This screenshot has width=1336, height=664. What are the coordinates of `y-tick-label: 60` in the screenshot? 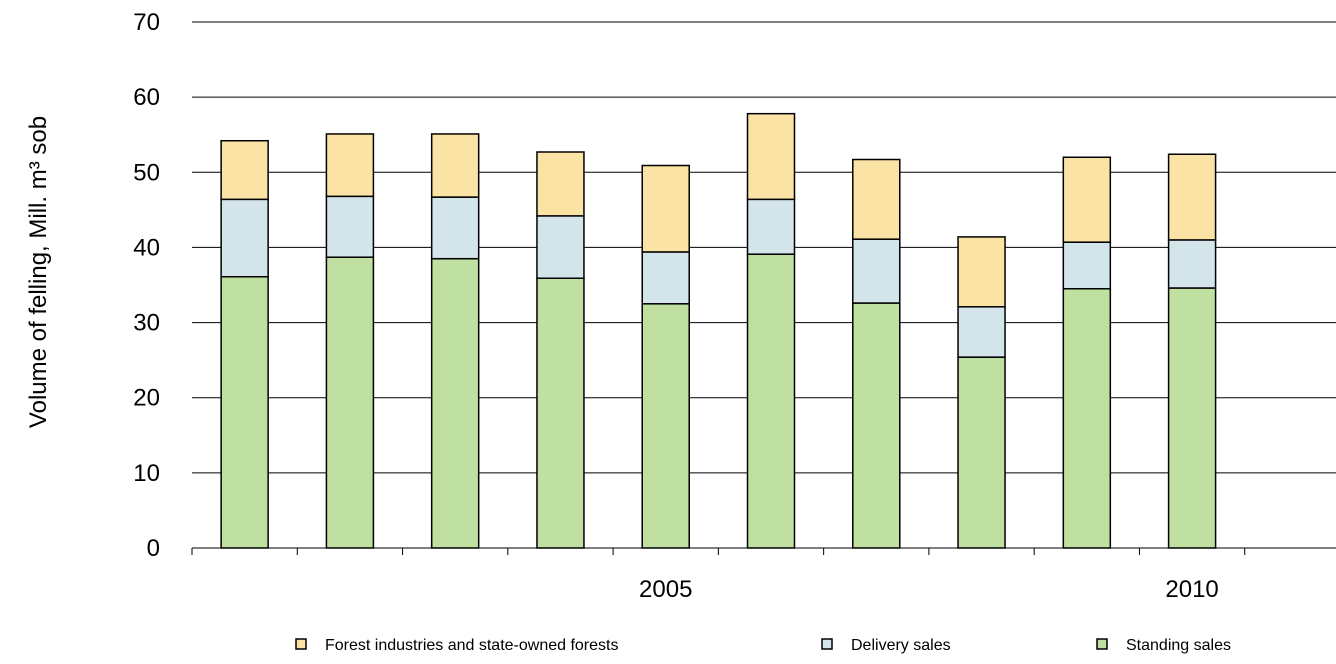 It's located at (146, 97).